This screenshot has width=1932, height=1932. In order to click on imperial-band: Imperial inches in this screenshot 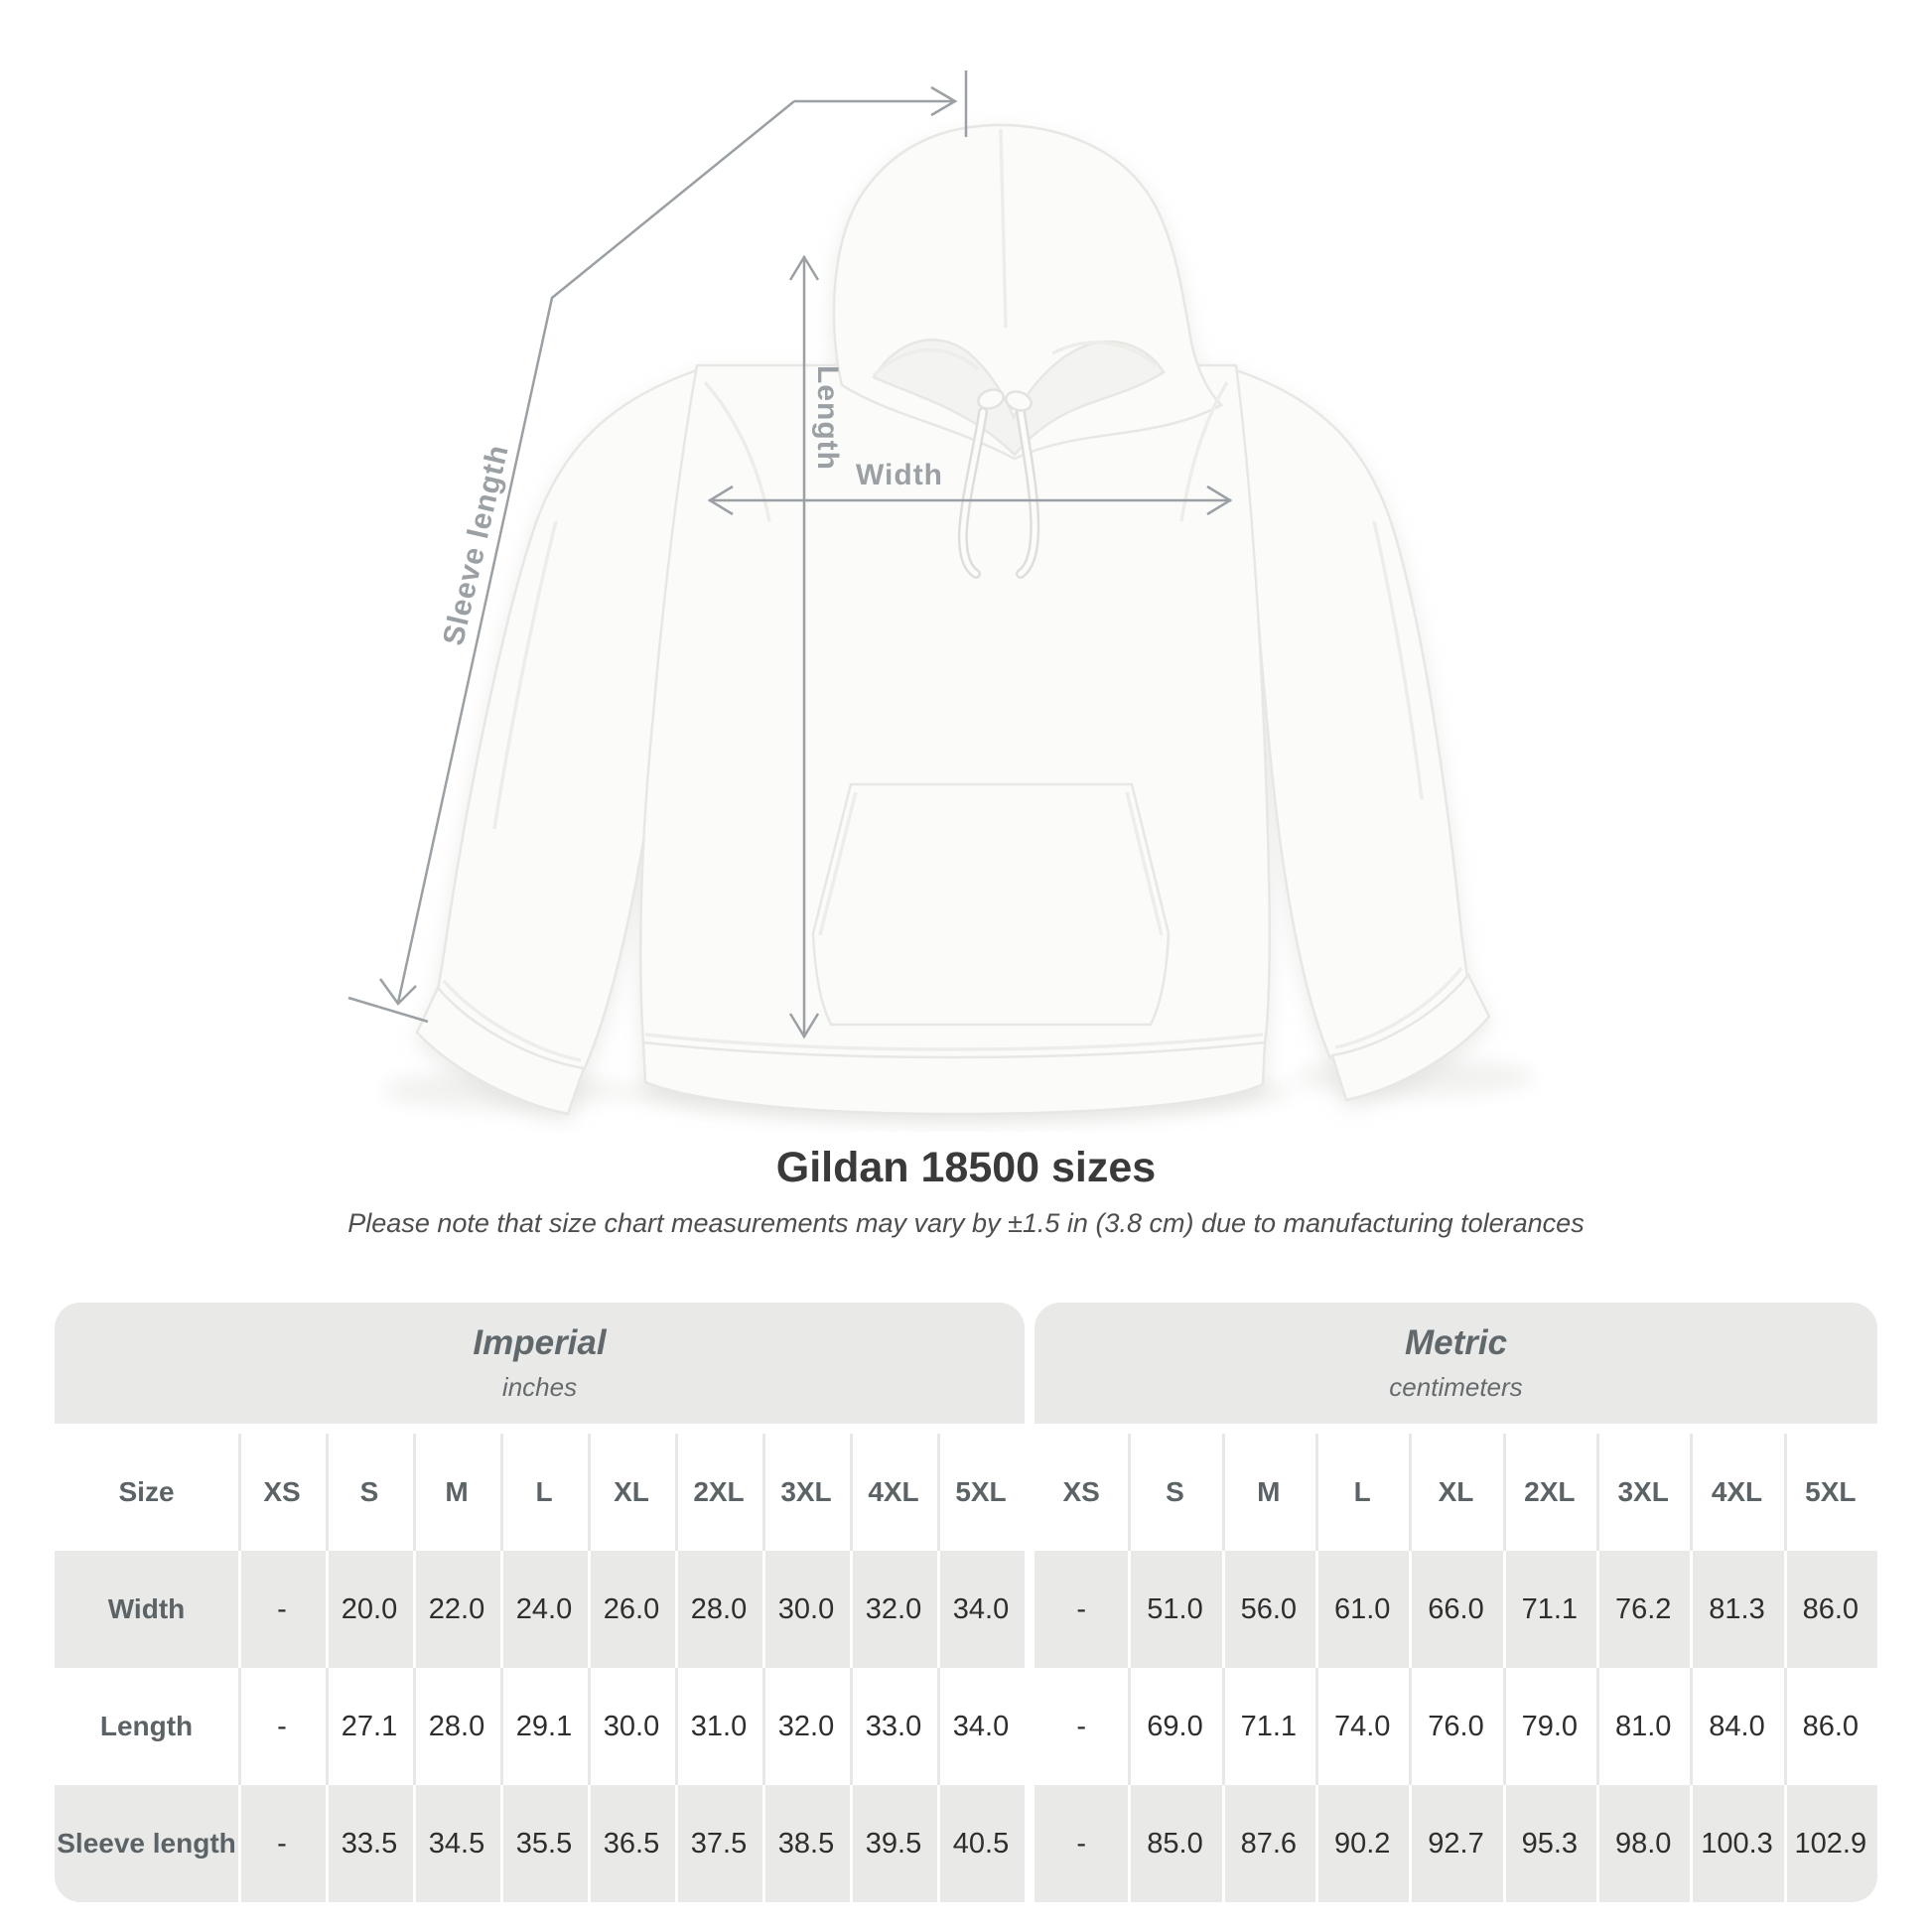, I will do `click(540, 1363)`.